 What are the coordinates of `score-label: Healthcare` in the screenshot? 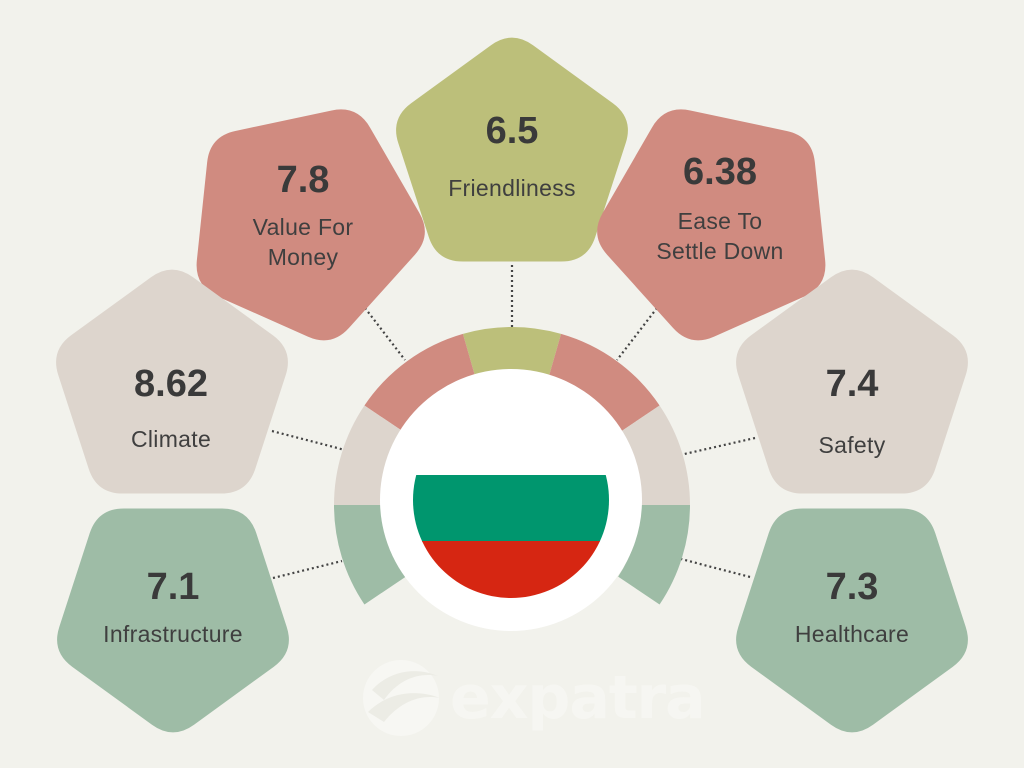 It's located at (852, 634).